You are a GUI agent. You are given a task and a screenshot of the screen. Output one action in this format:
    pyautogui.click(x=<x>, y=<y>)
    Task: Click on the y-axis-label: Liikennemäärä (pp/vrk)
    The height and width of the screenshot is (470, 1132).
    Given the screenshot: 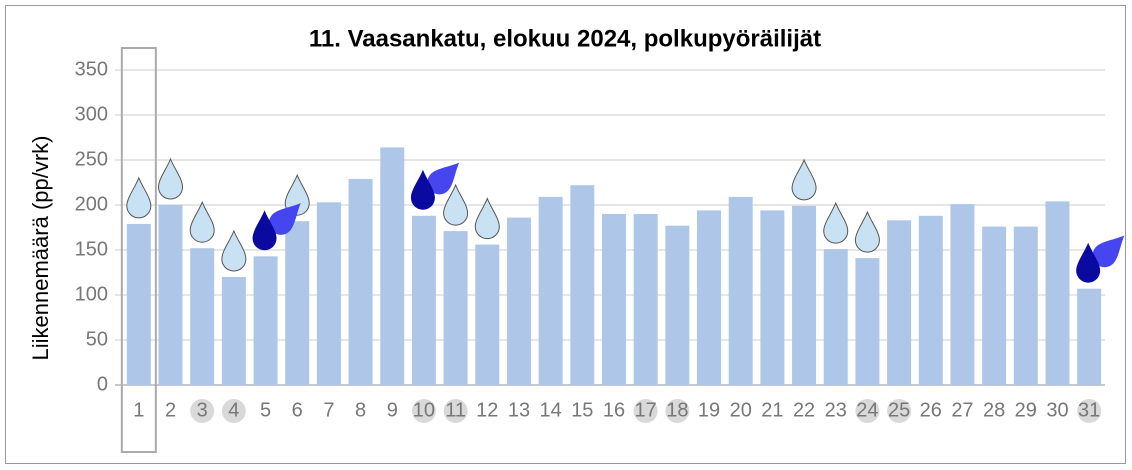 What is the action you would take?
    pyautogui.click(x=40, y=248)
    